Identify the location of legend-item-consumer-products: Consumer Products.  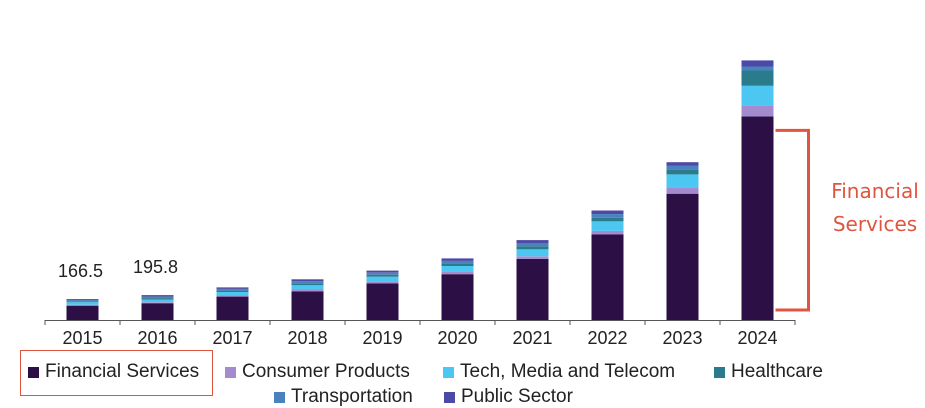
(317, 372).